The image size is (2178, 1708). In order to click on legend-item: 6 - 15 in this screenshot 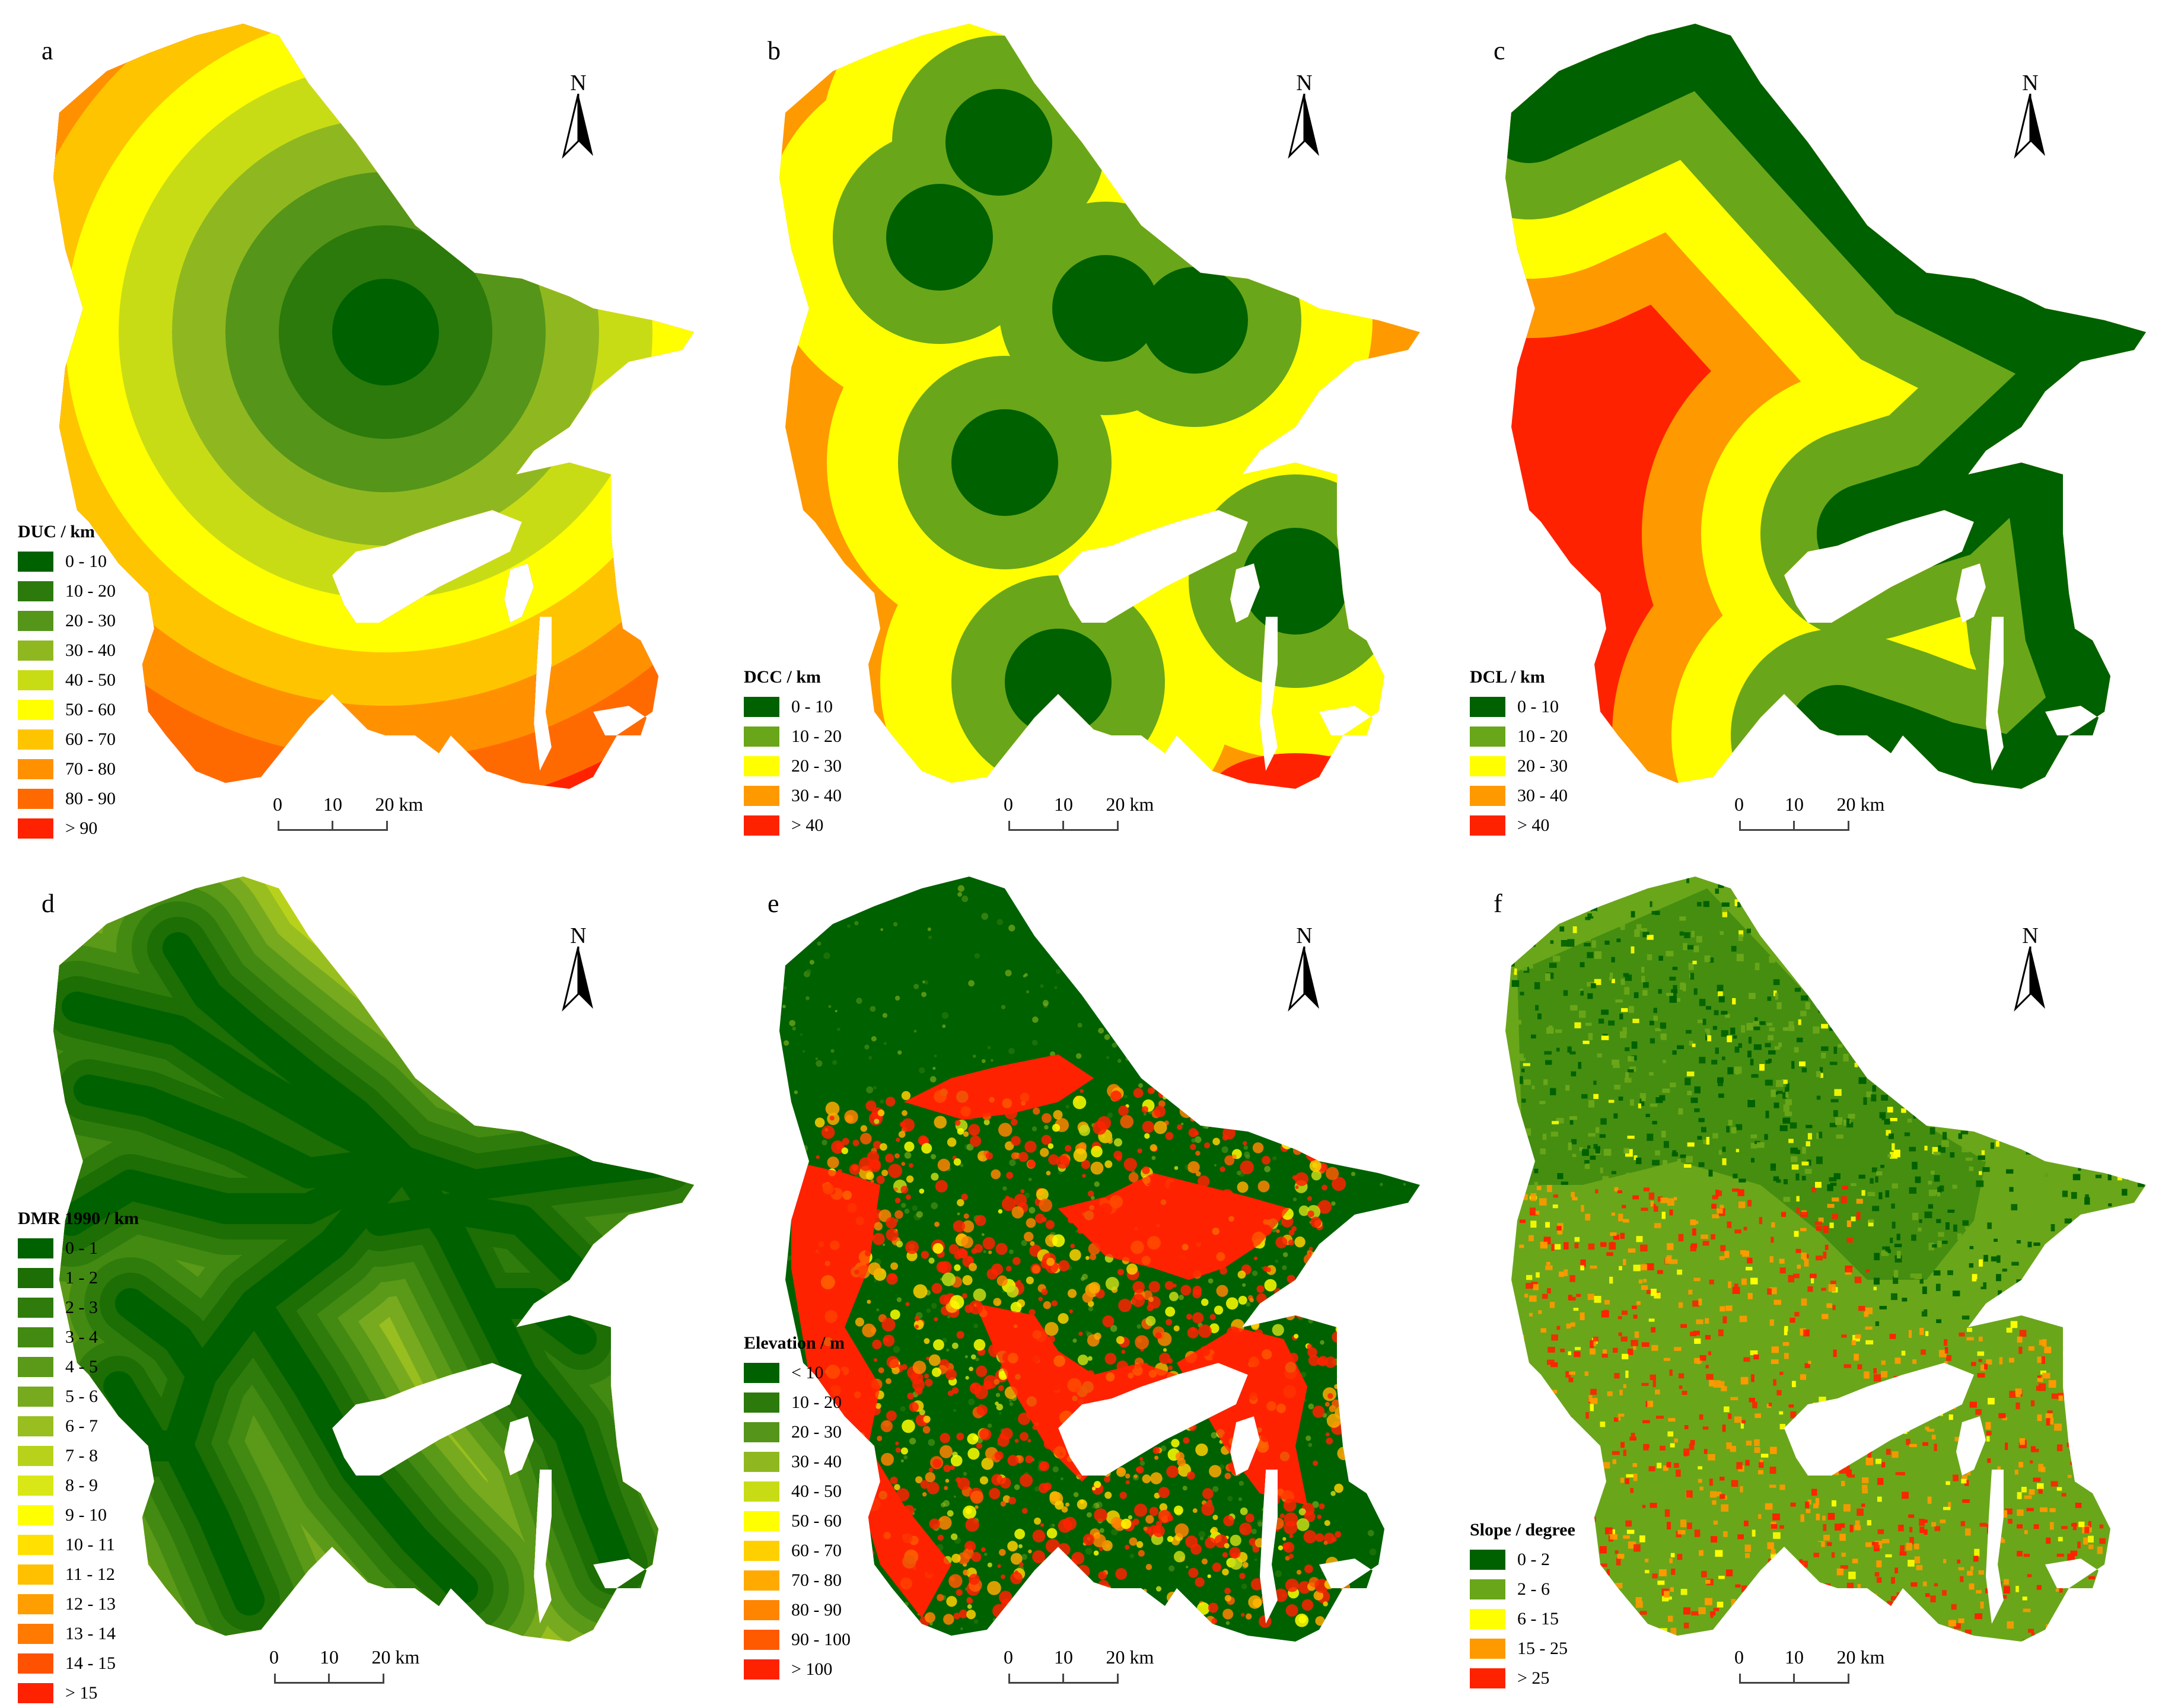, I will do `click(1522, 1619)`.